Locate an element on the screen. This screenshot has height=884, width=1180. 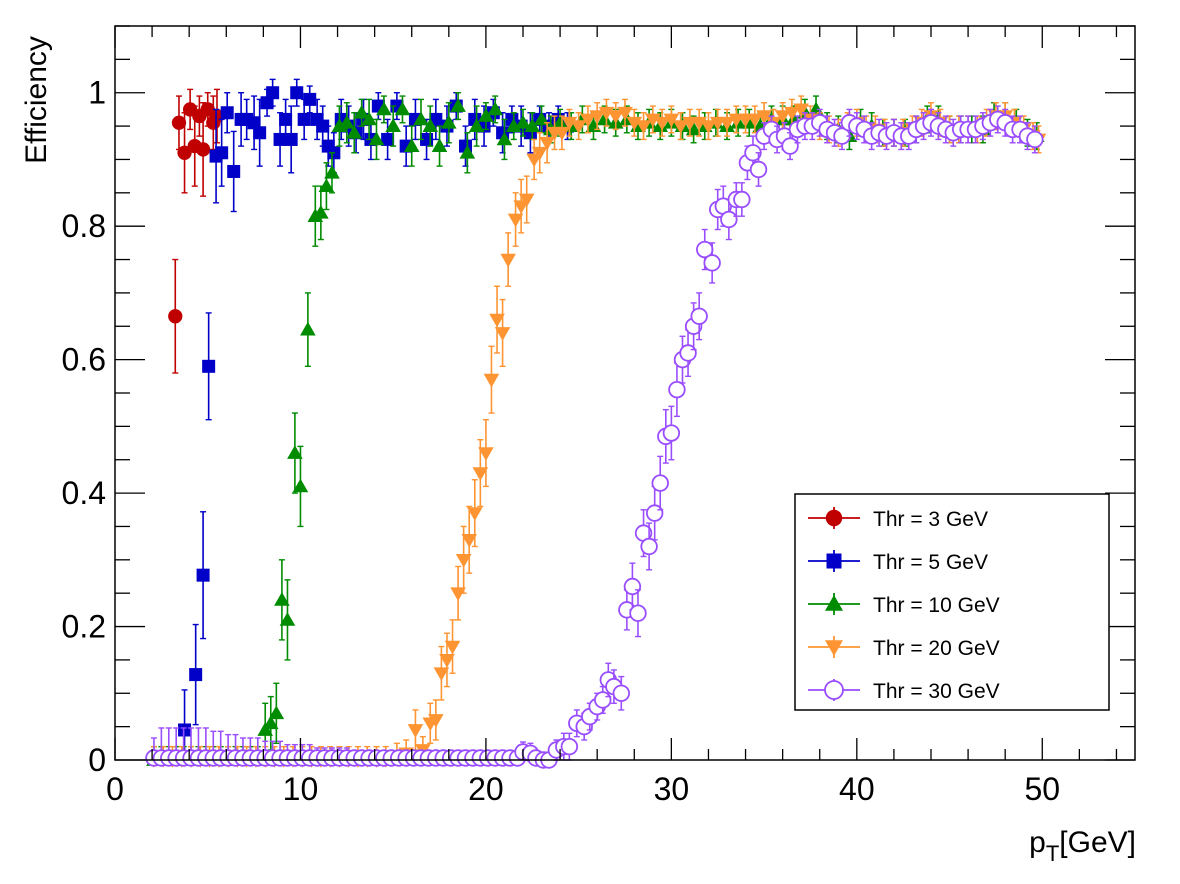
legend-entry: Thr = 5 GeV is located at coordinates (898, 562).